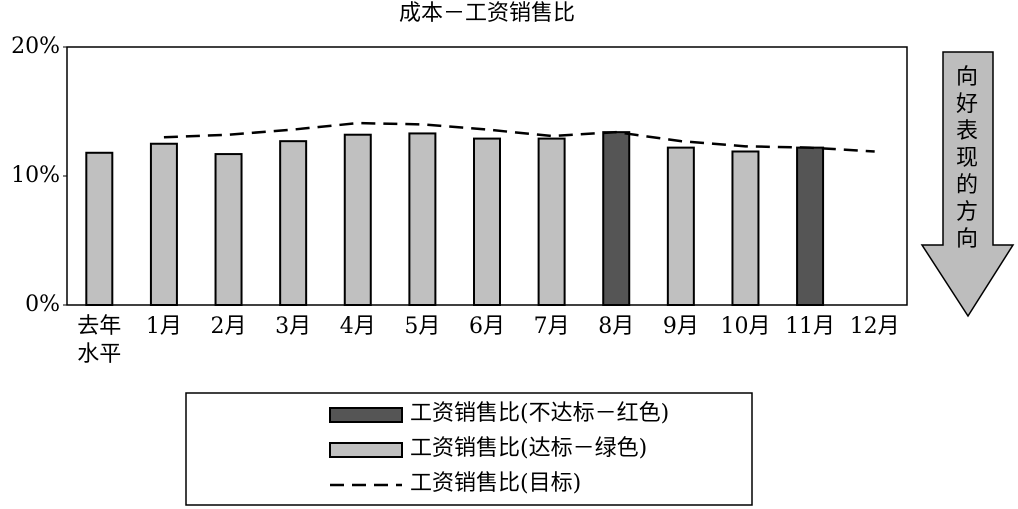 Image resolution: width=1018 pixels, height=509 pixels. What do you see at coordinates (293, 326) in the screenshot?
I see `x-tick-label: 3月` at bounding box center [293, 326].